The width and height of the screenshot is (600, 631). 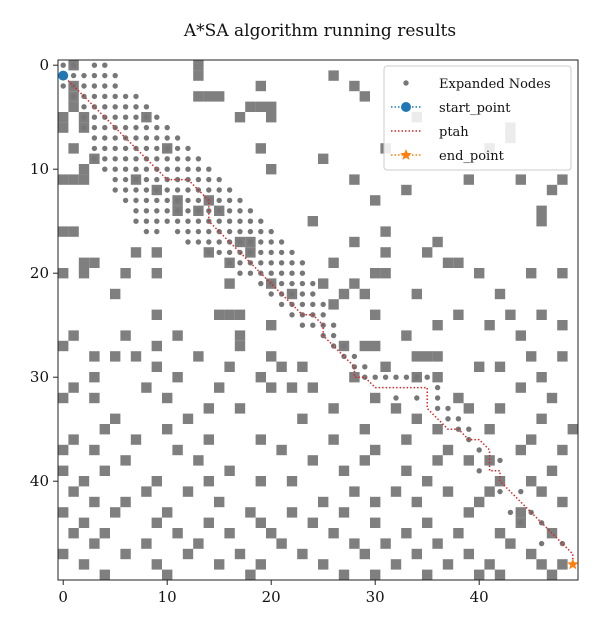 What do you see at coordinates (167, 597) in the screenshot?
I see `x-tick-label: 10` at bounding box center [167, 597].